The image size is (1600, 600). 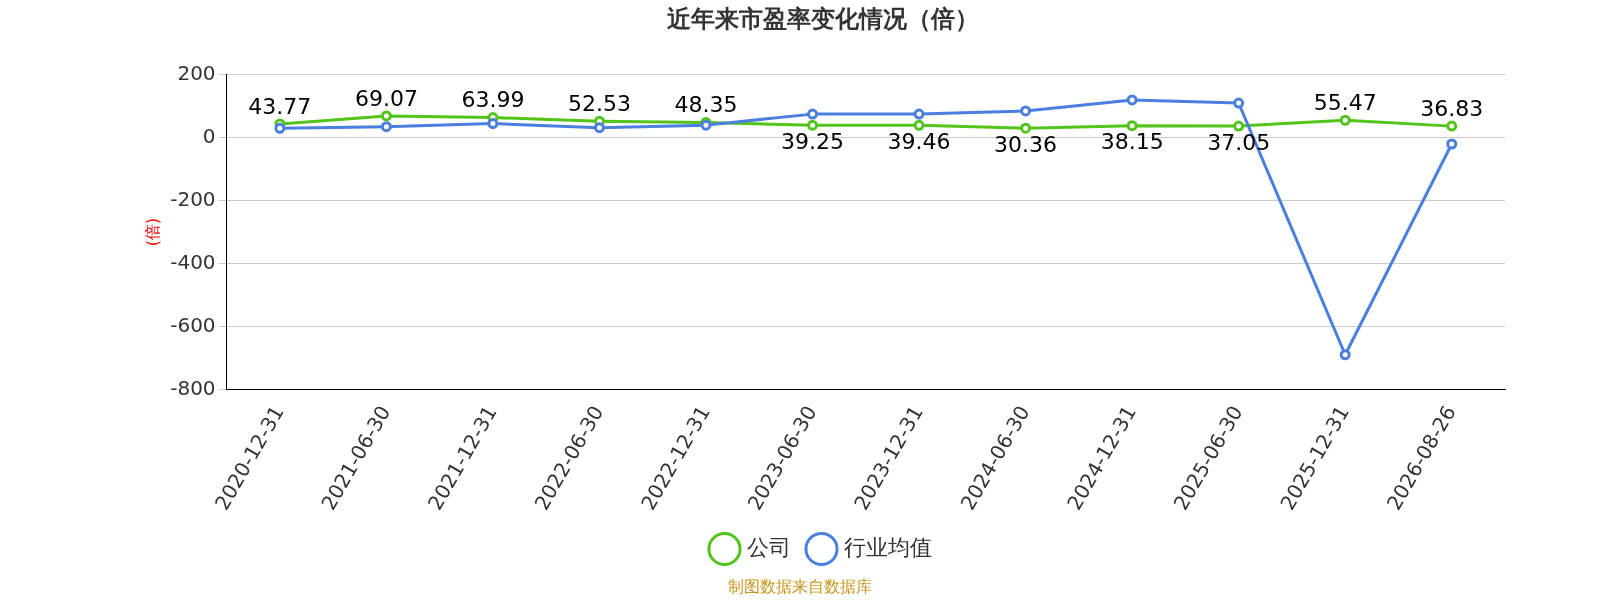 What do you see at coordinates (386, 98) in the screenshot?
I see `data-label: 69.07` at bounding box center [386, 98].